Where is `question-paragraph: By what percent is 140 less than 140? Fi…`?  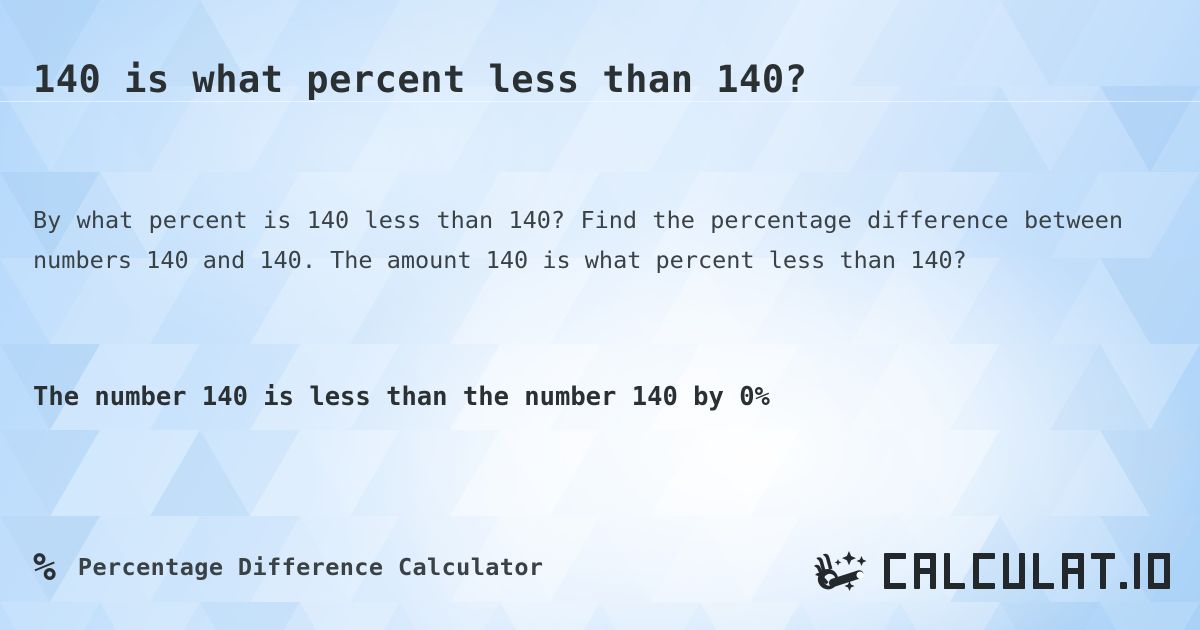 question-paragraph: By what percent is 140 less than 140? Fi… is located at coordinates (578, 239).